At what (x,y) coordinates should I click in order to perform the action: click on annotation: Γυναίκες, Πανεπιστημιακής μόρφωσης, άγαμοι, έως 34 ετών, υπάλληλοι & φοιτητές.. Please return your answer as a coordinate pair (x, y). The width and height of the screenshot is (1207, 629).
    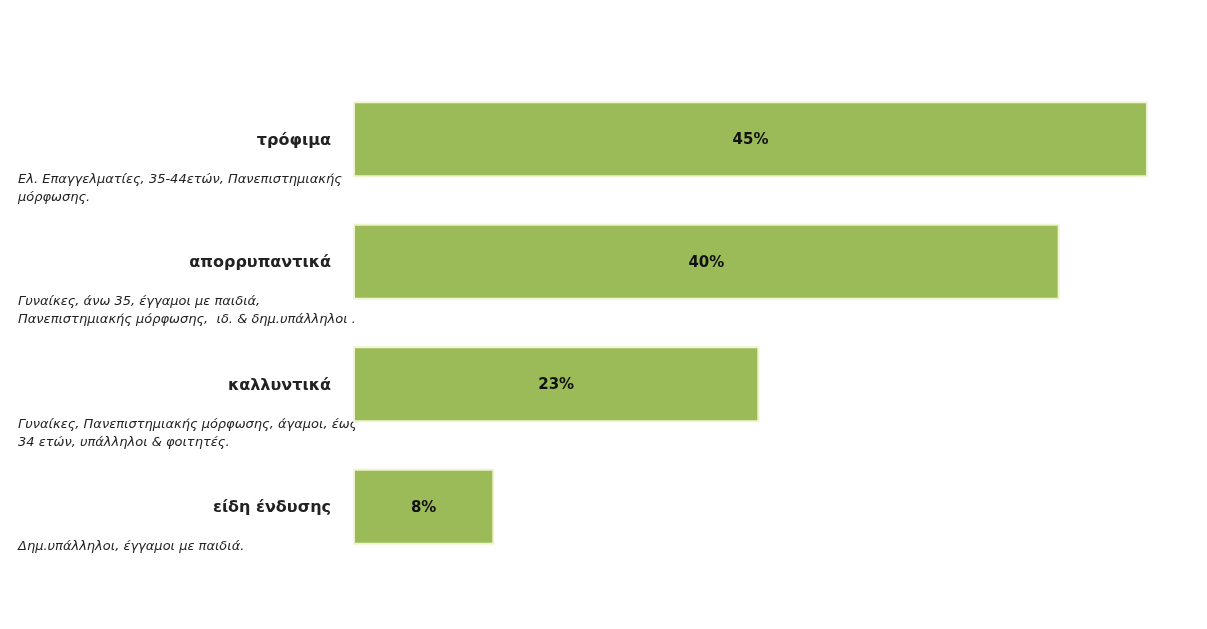
    Looking at the image, I should click on (190, 432).